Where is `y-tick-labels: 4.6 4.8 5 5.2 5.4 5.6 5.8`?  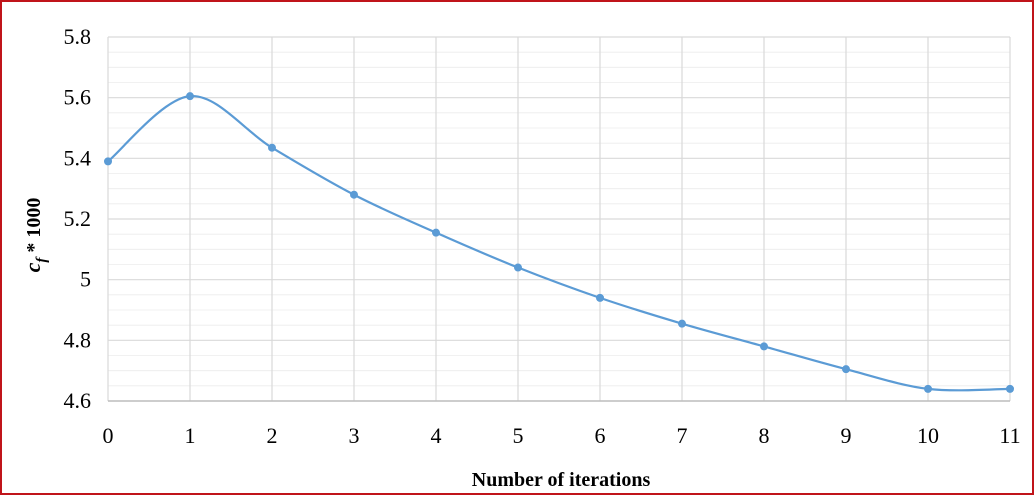
y-tick-labels: 4.6 4.8 5 5.2 5.4 5.6 5.8 is located at coordinates (78, 218).